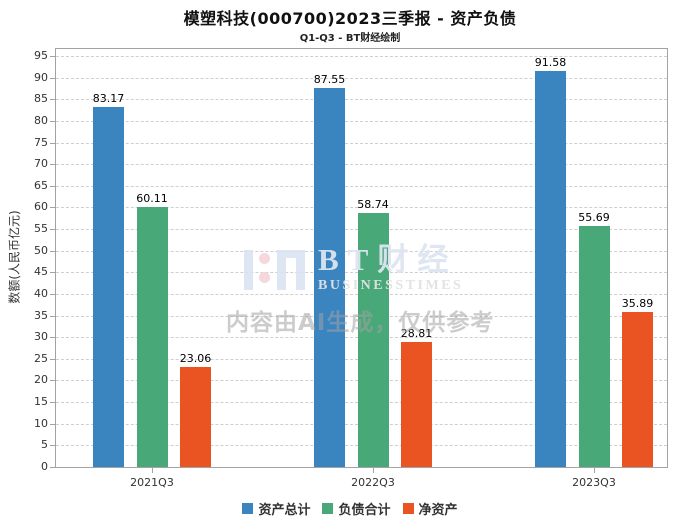  Describe the element at coordinates (550, 62) in the screenshot. I see `bar-value-资产总计-2023Q3: 91.58` at that location.